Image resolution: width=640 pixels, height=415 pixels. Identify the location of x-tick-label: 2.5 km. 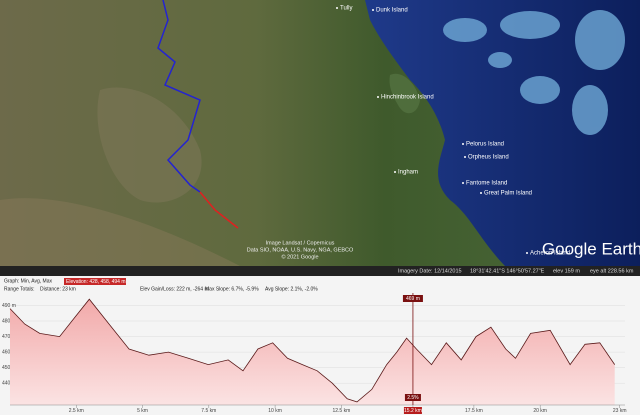
(76, 411).